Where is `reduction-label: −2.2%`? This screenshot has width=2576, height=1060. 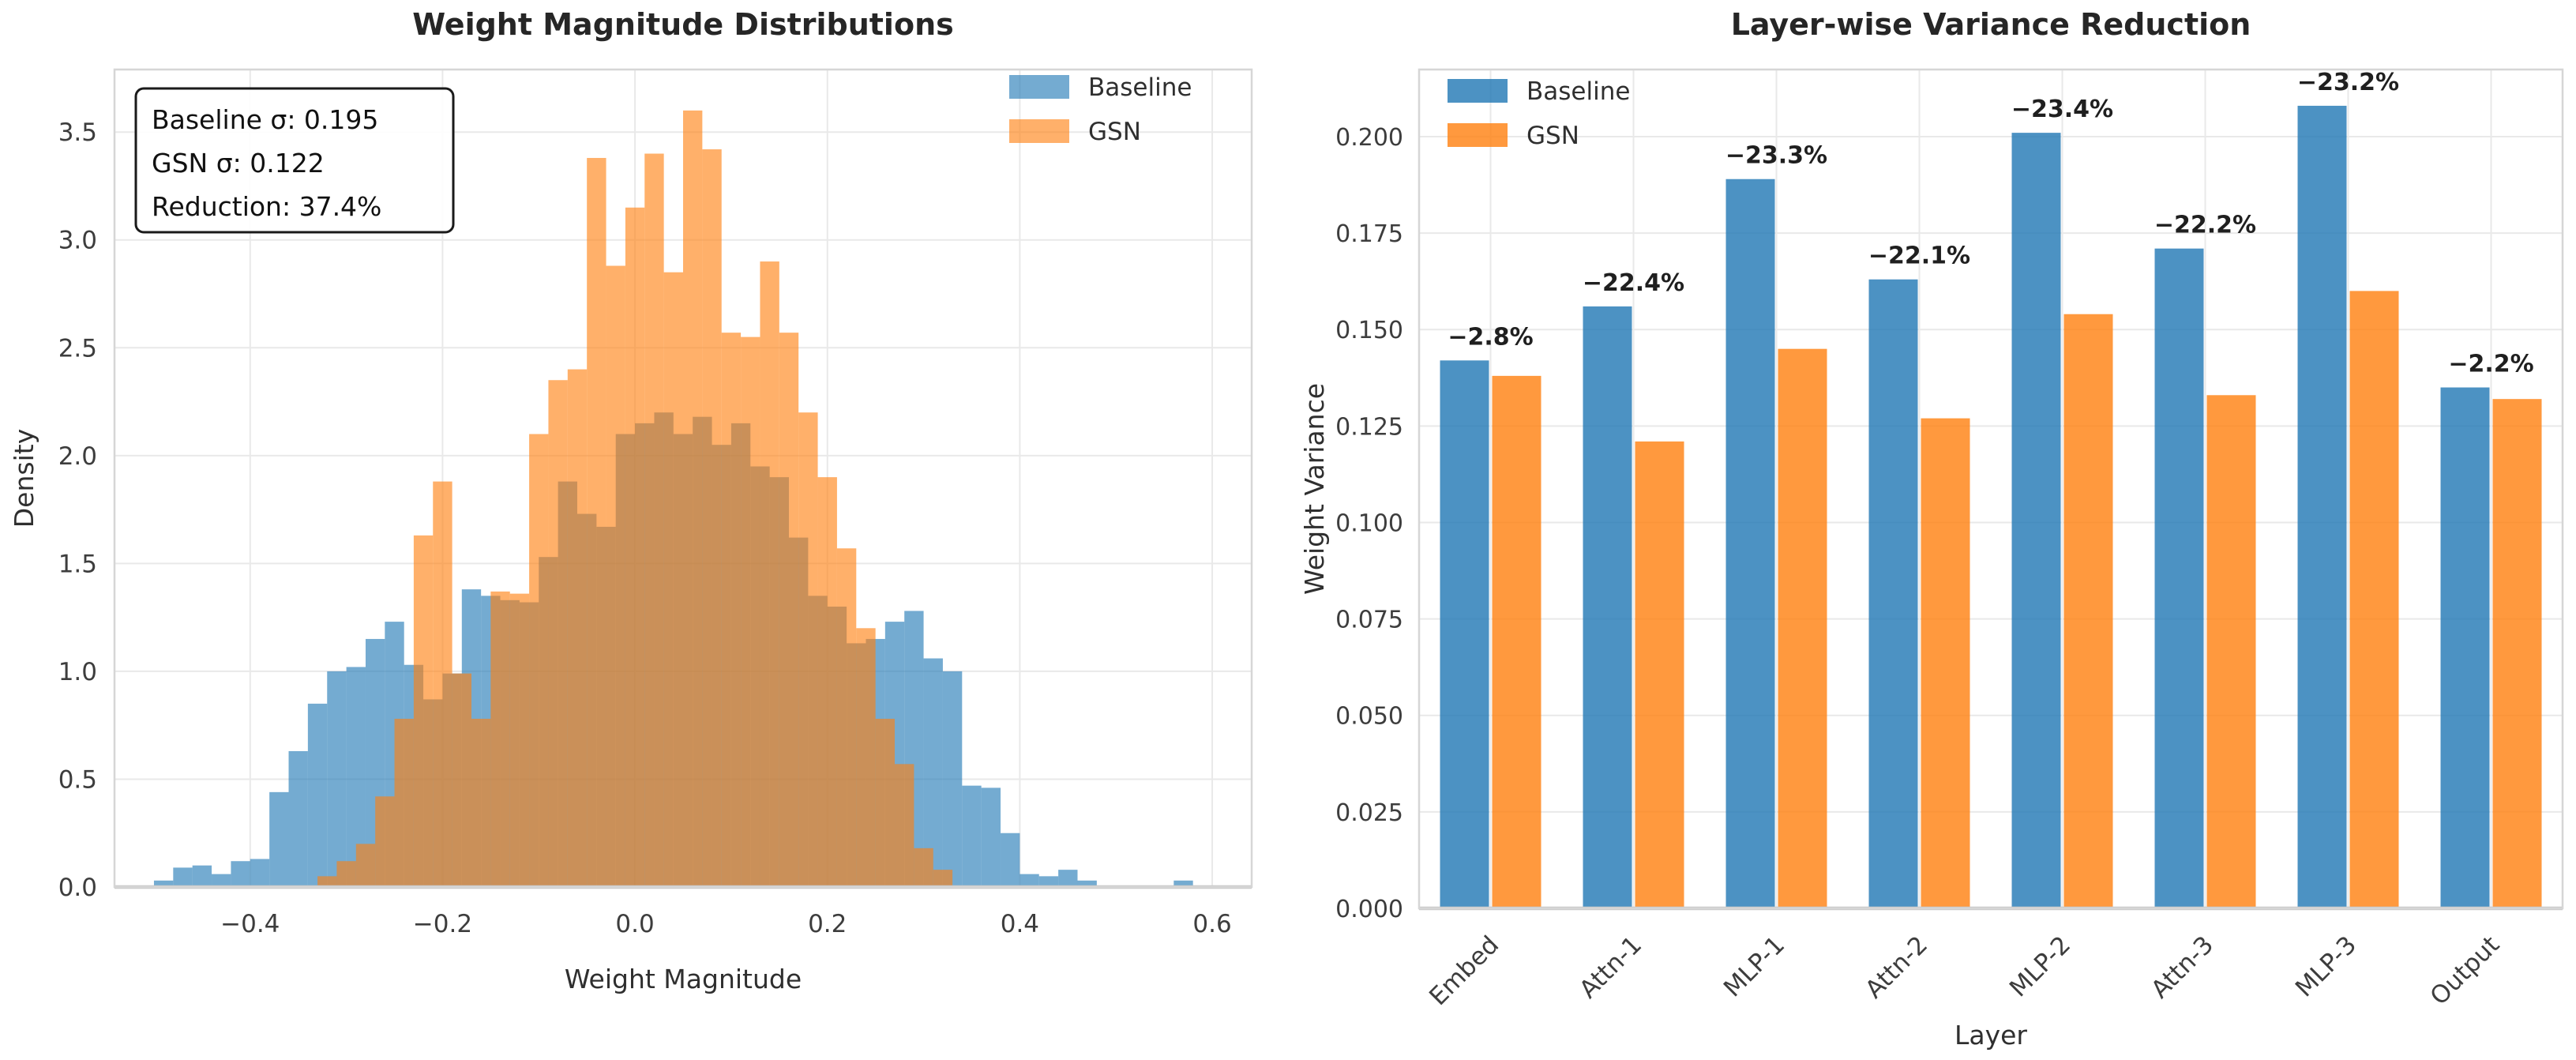
reduction-label: −2.2% is located at coordinates (2490, 365).